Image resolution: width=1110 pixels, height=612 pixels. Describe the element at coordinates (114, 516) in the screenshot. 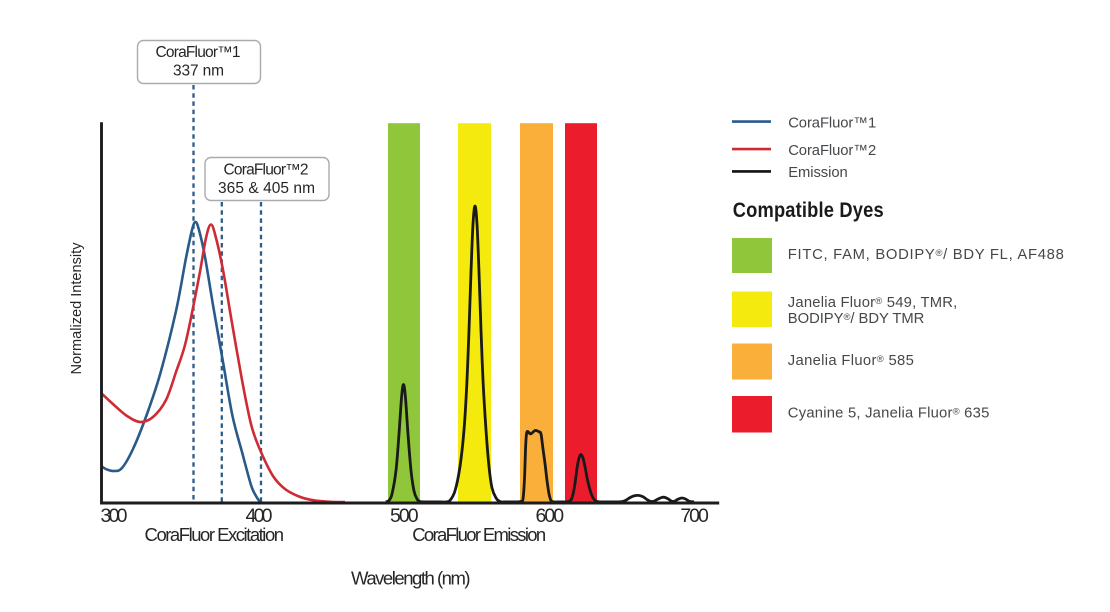

I see `svg-text: 300` at that location.